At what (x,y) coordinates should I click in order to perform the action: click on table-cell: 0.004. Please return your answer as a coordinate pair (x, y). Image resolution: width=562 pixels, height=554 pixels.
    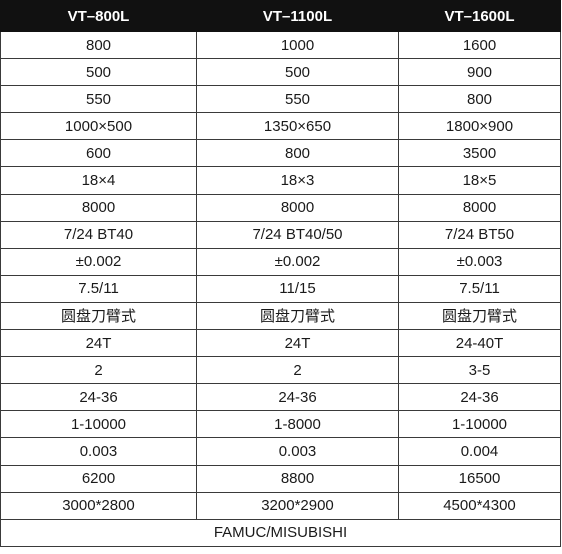
    Looking at the image, I should click on (479, 451).